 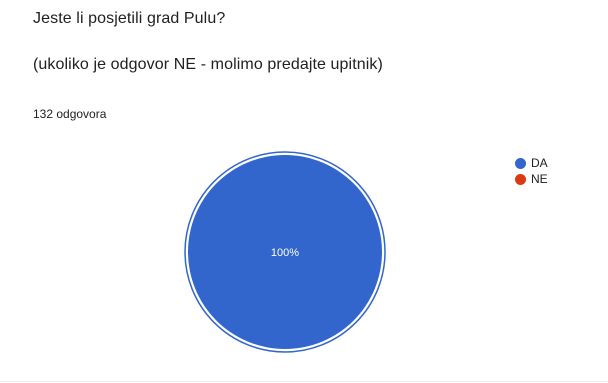 I want to click on legend-swatch-da, so click(x=520, y=163).